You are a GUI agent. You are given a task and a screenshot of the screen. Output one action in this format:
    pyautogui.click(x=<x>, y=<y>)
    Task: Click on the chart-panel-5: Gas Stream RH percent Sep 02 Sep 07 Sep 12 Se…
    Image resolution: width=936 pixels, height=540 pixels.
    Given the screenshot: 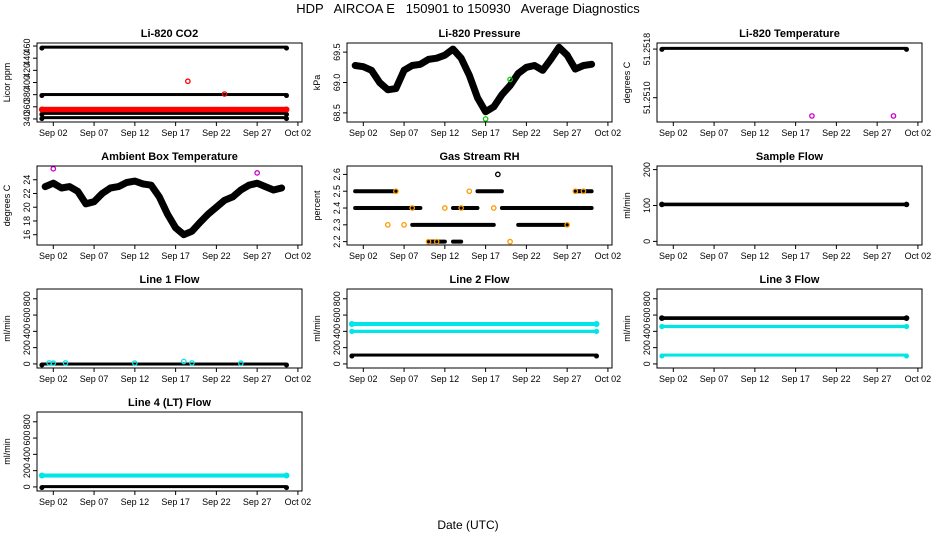 What is the action you would take?
    pyautogui.click(x=466, y=206)
    